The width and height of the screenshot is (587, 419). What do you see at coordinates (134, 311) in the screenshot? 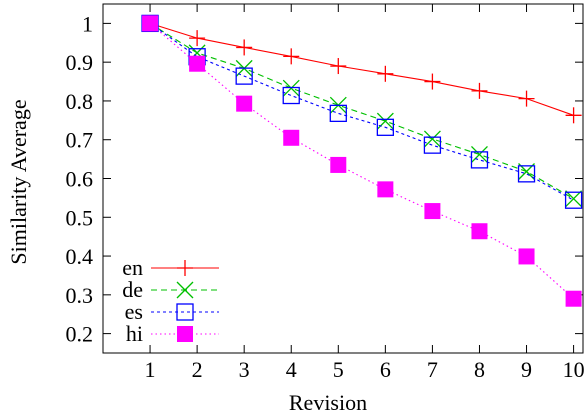
I see `legend-label: es` at bounding box center [134, 311].